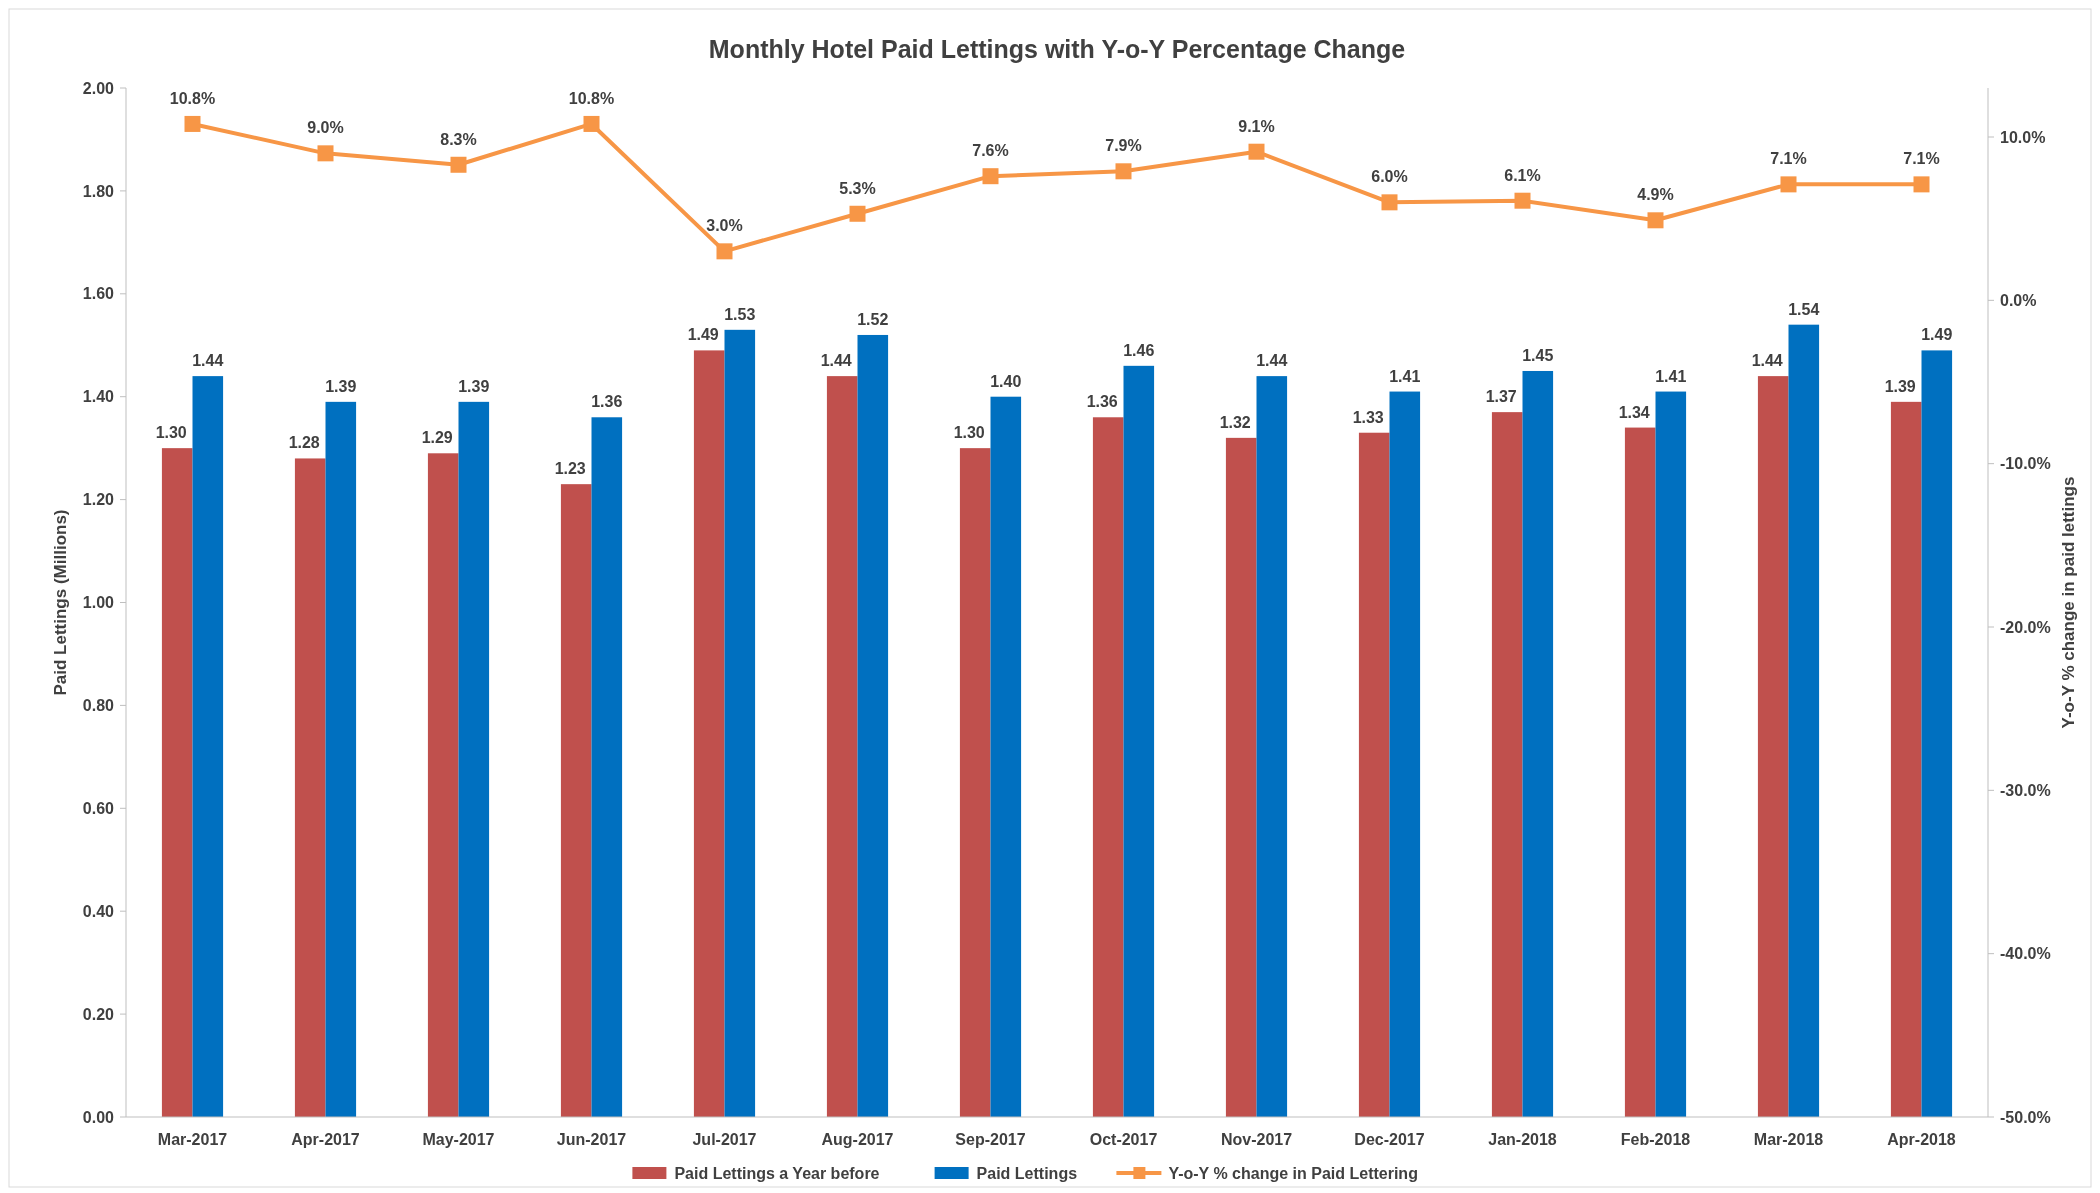  Describe the element at coordinates (1522, 1139) in the screenshot. I see `x-tick-label: Jan-2018` at that location.